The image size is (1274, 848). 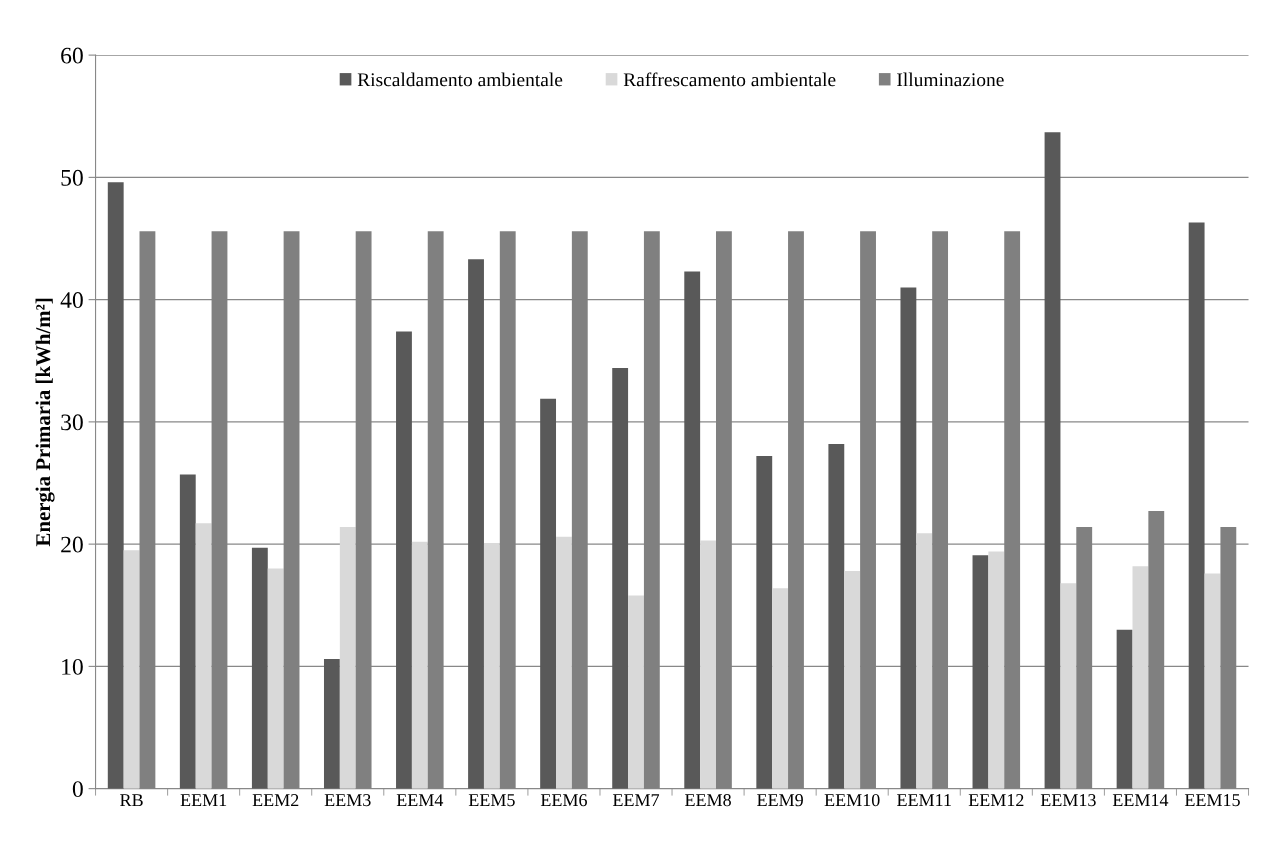 I want to click on x-tick-label: EEM15, so click(x=1212, y=800).